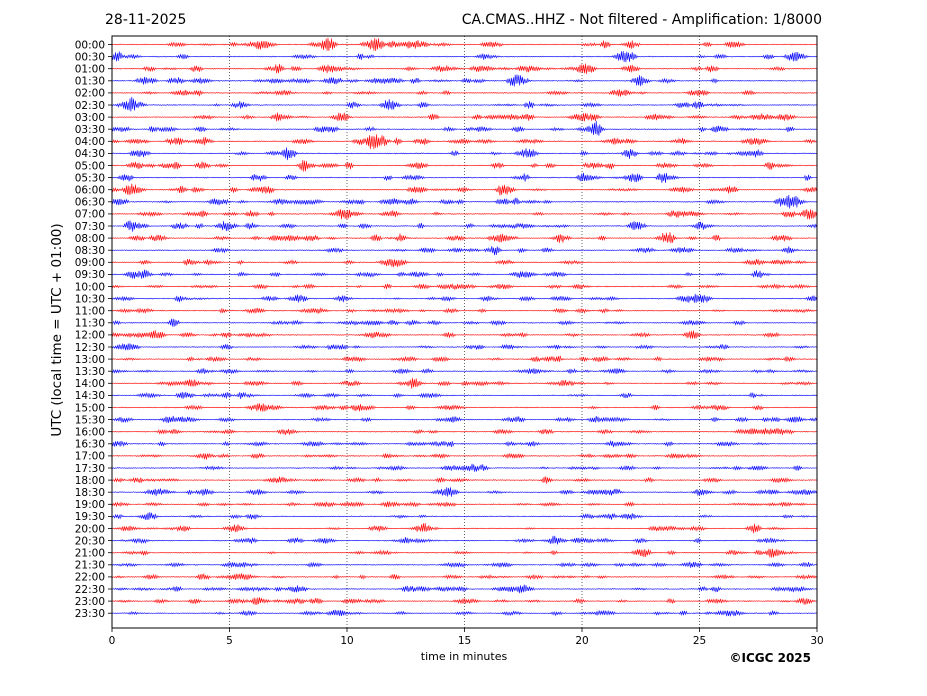 The height and width of the screenshot is (696, 927). Describe the element at coordinates (699, 641) in the screenshot. I see `x-tick-label: 25` at that location.